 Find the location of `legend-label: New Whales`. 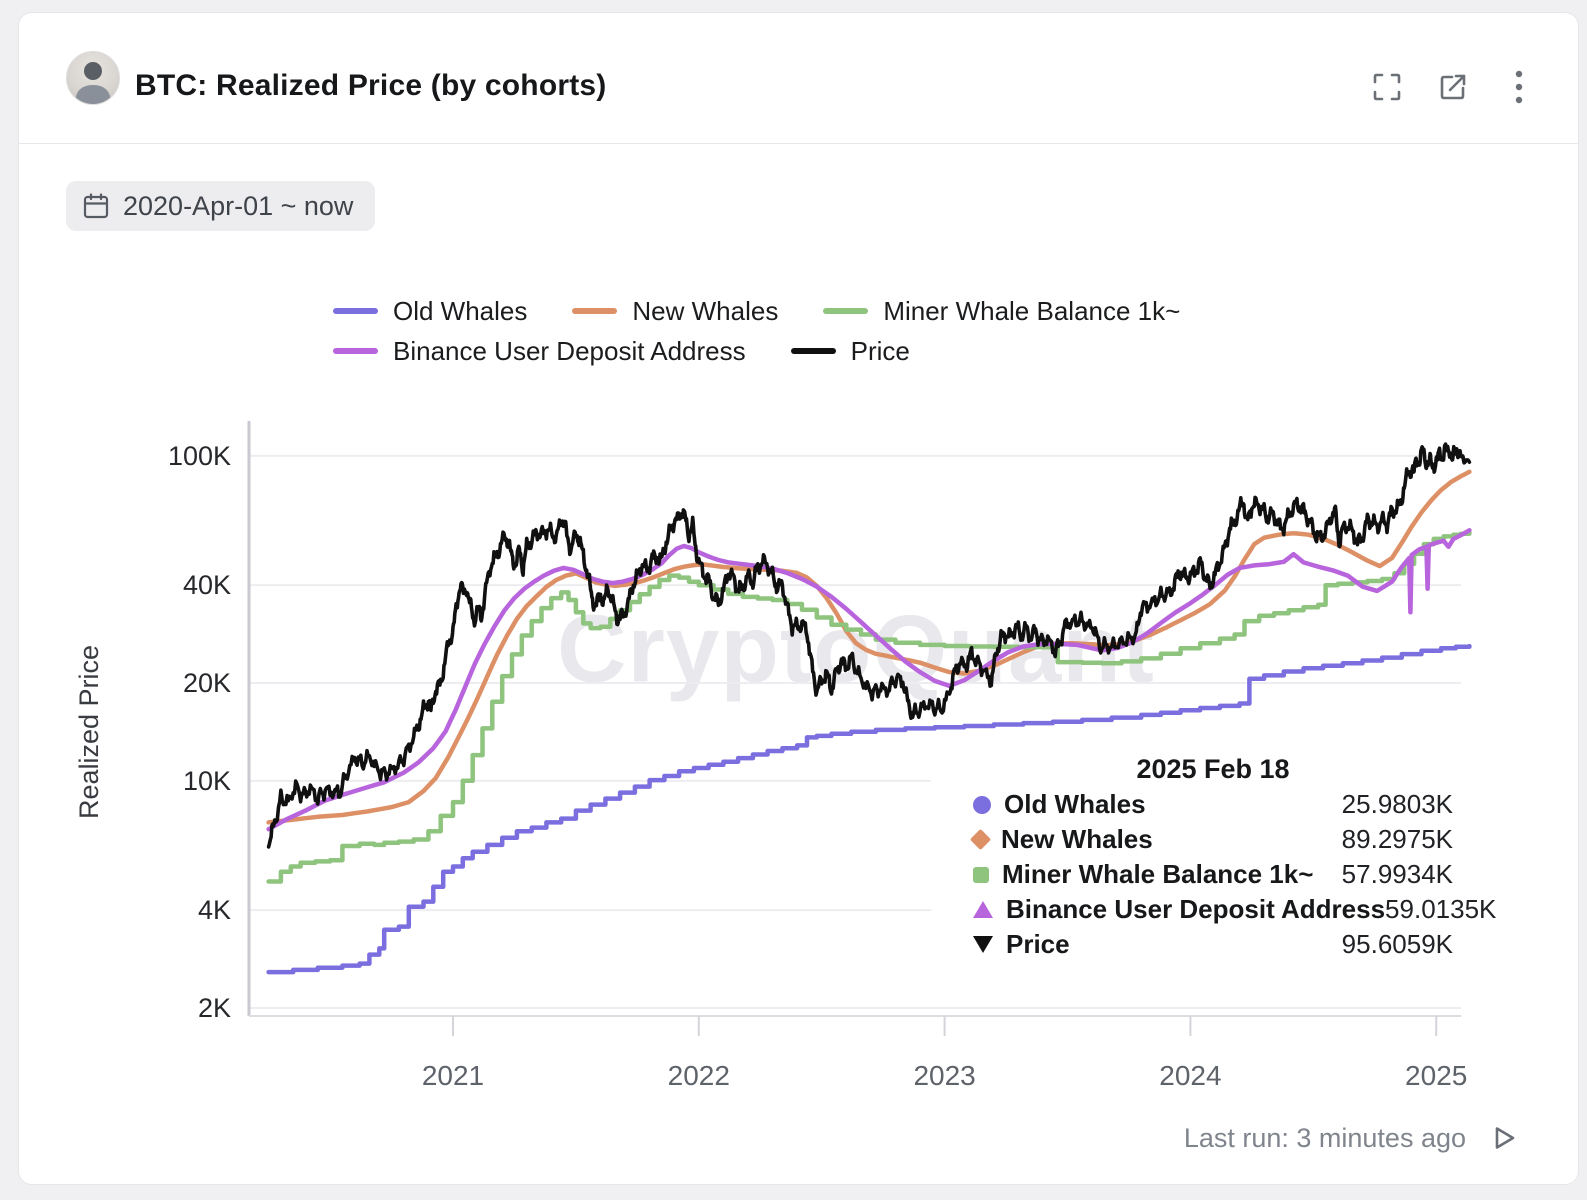

legend-label: New Whales is located at coordinates (705, 310).